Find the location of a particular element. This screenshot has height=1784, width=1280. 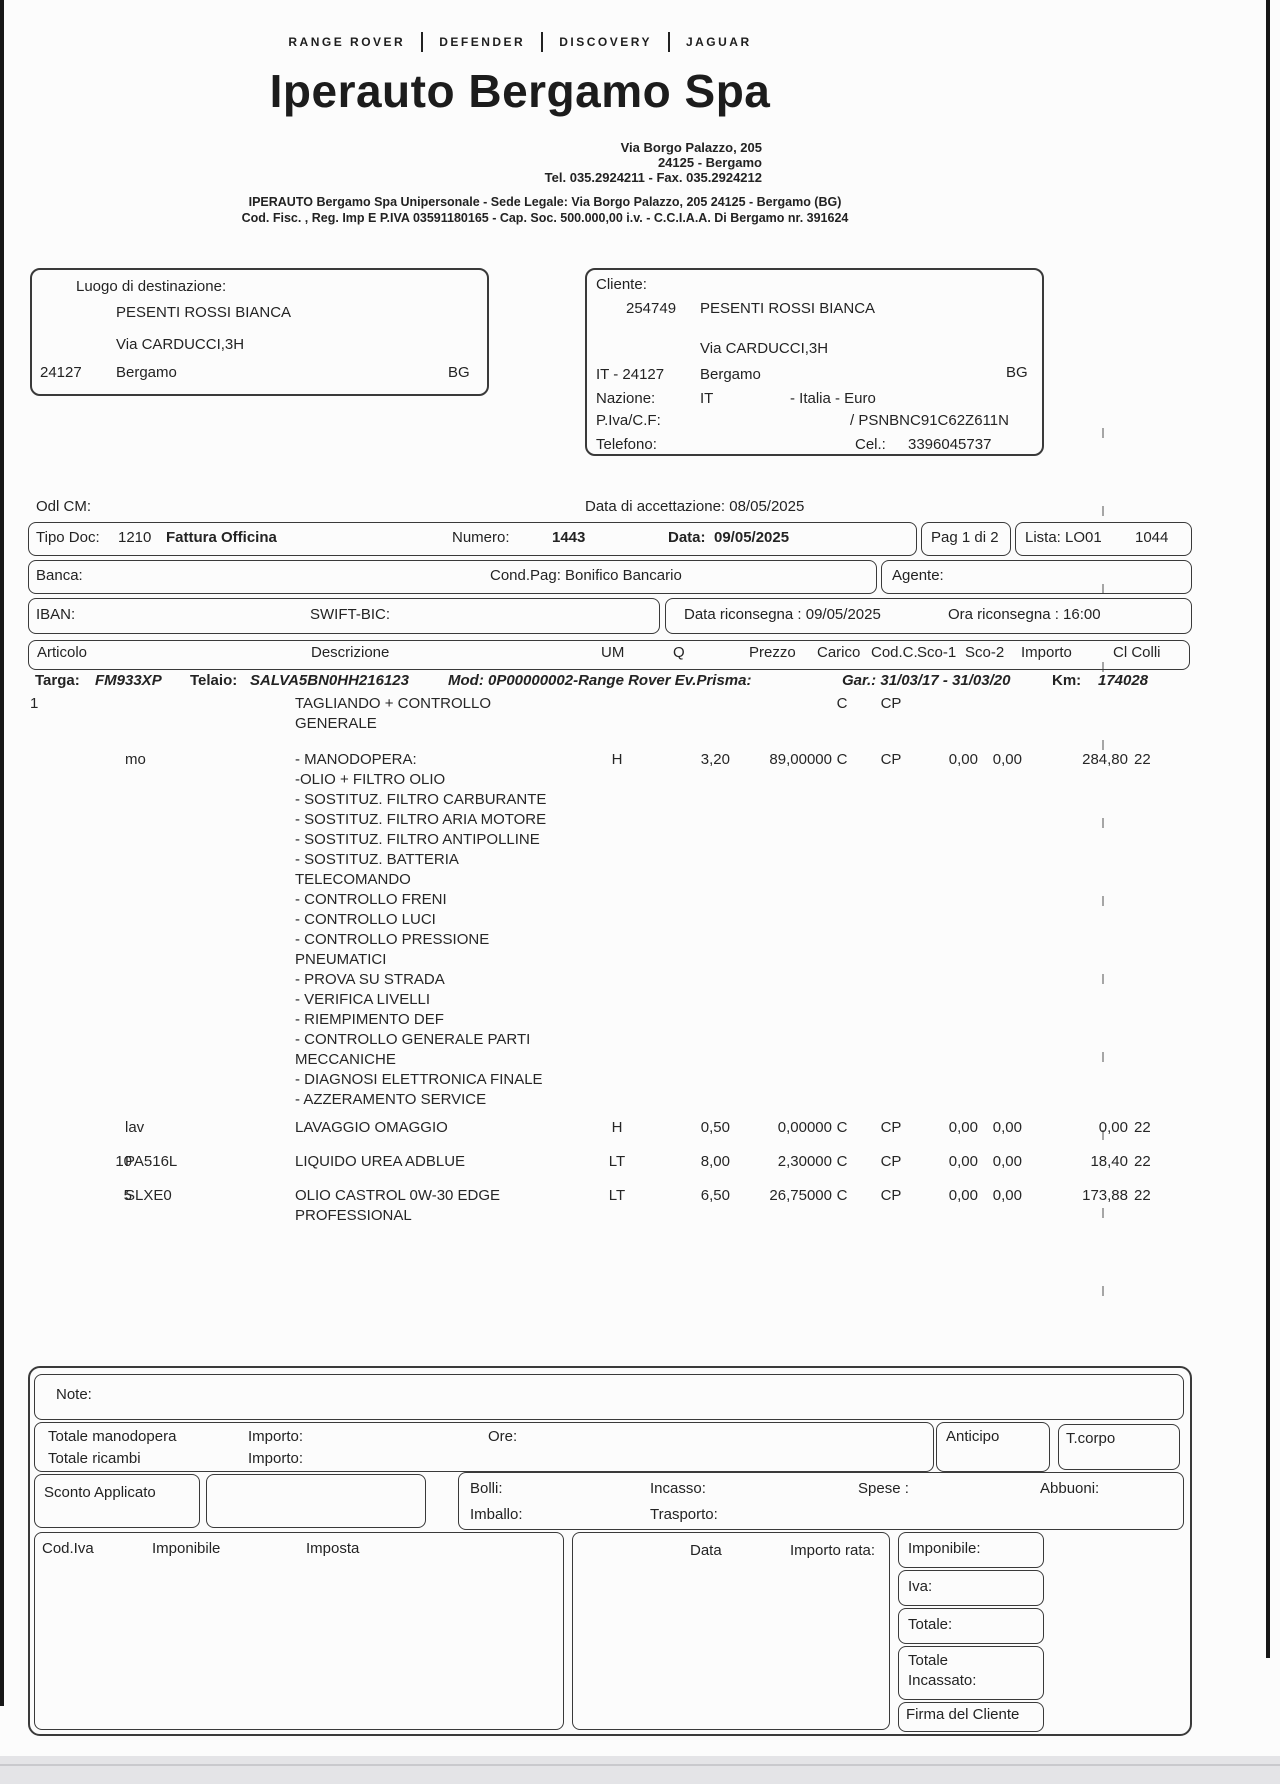

scan-dash-marks is located at coordinates (1103, 889).